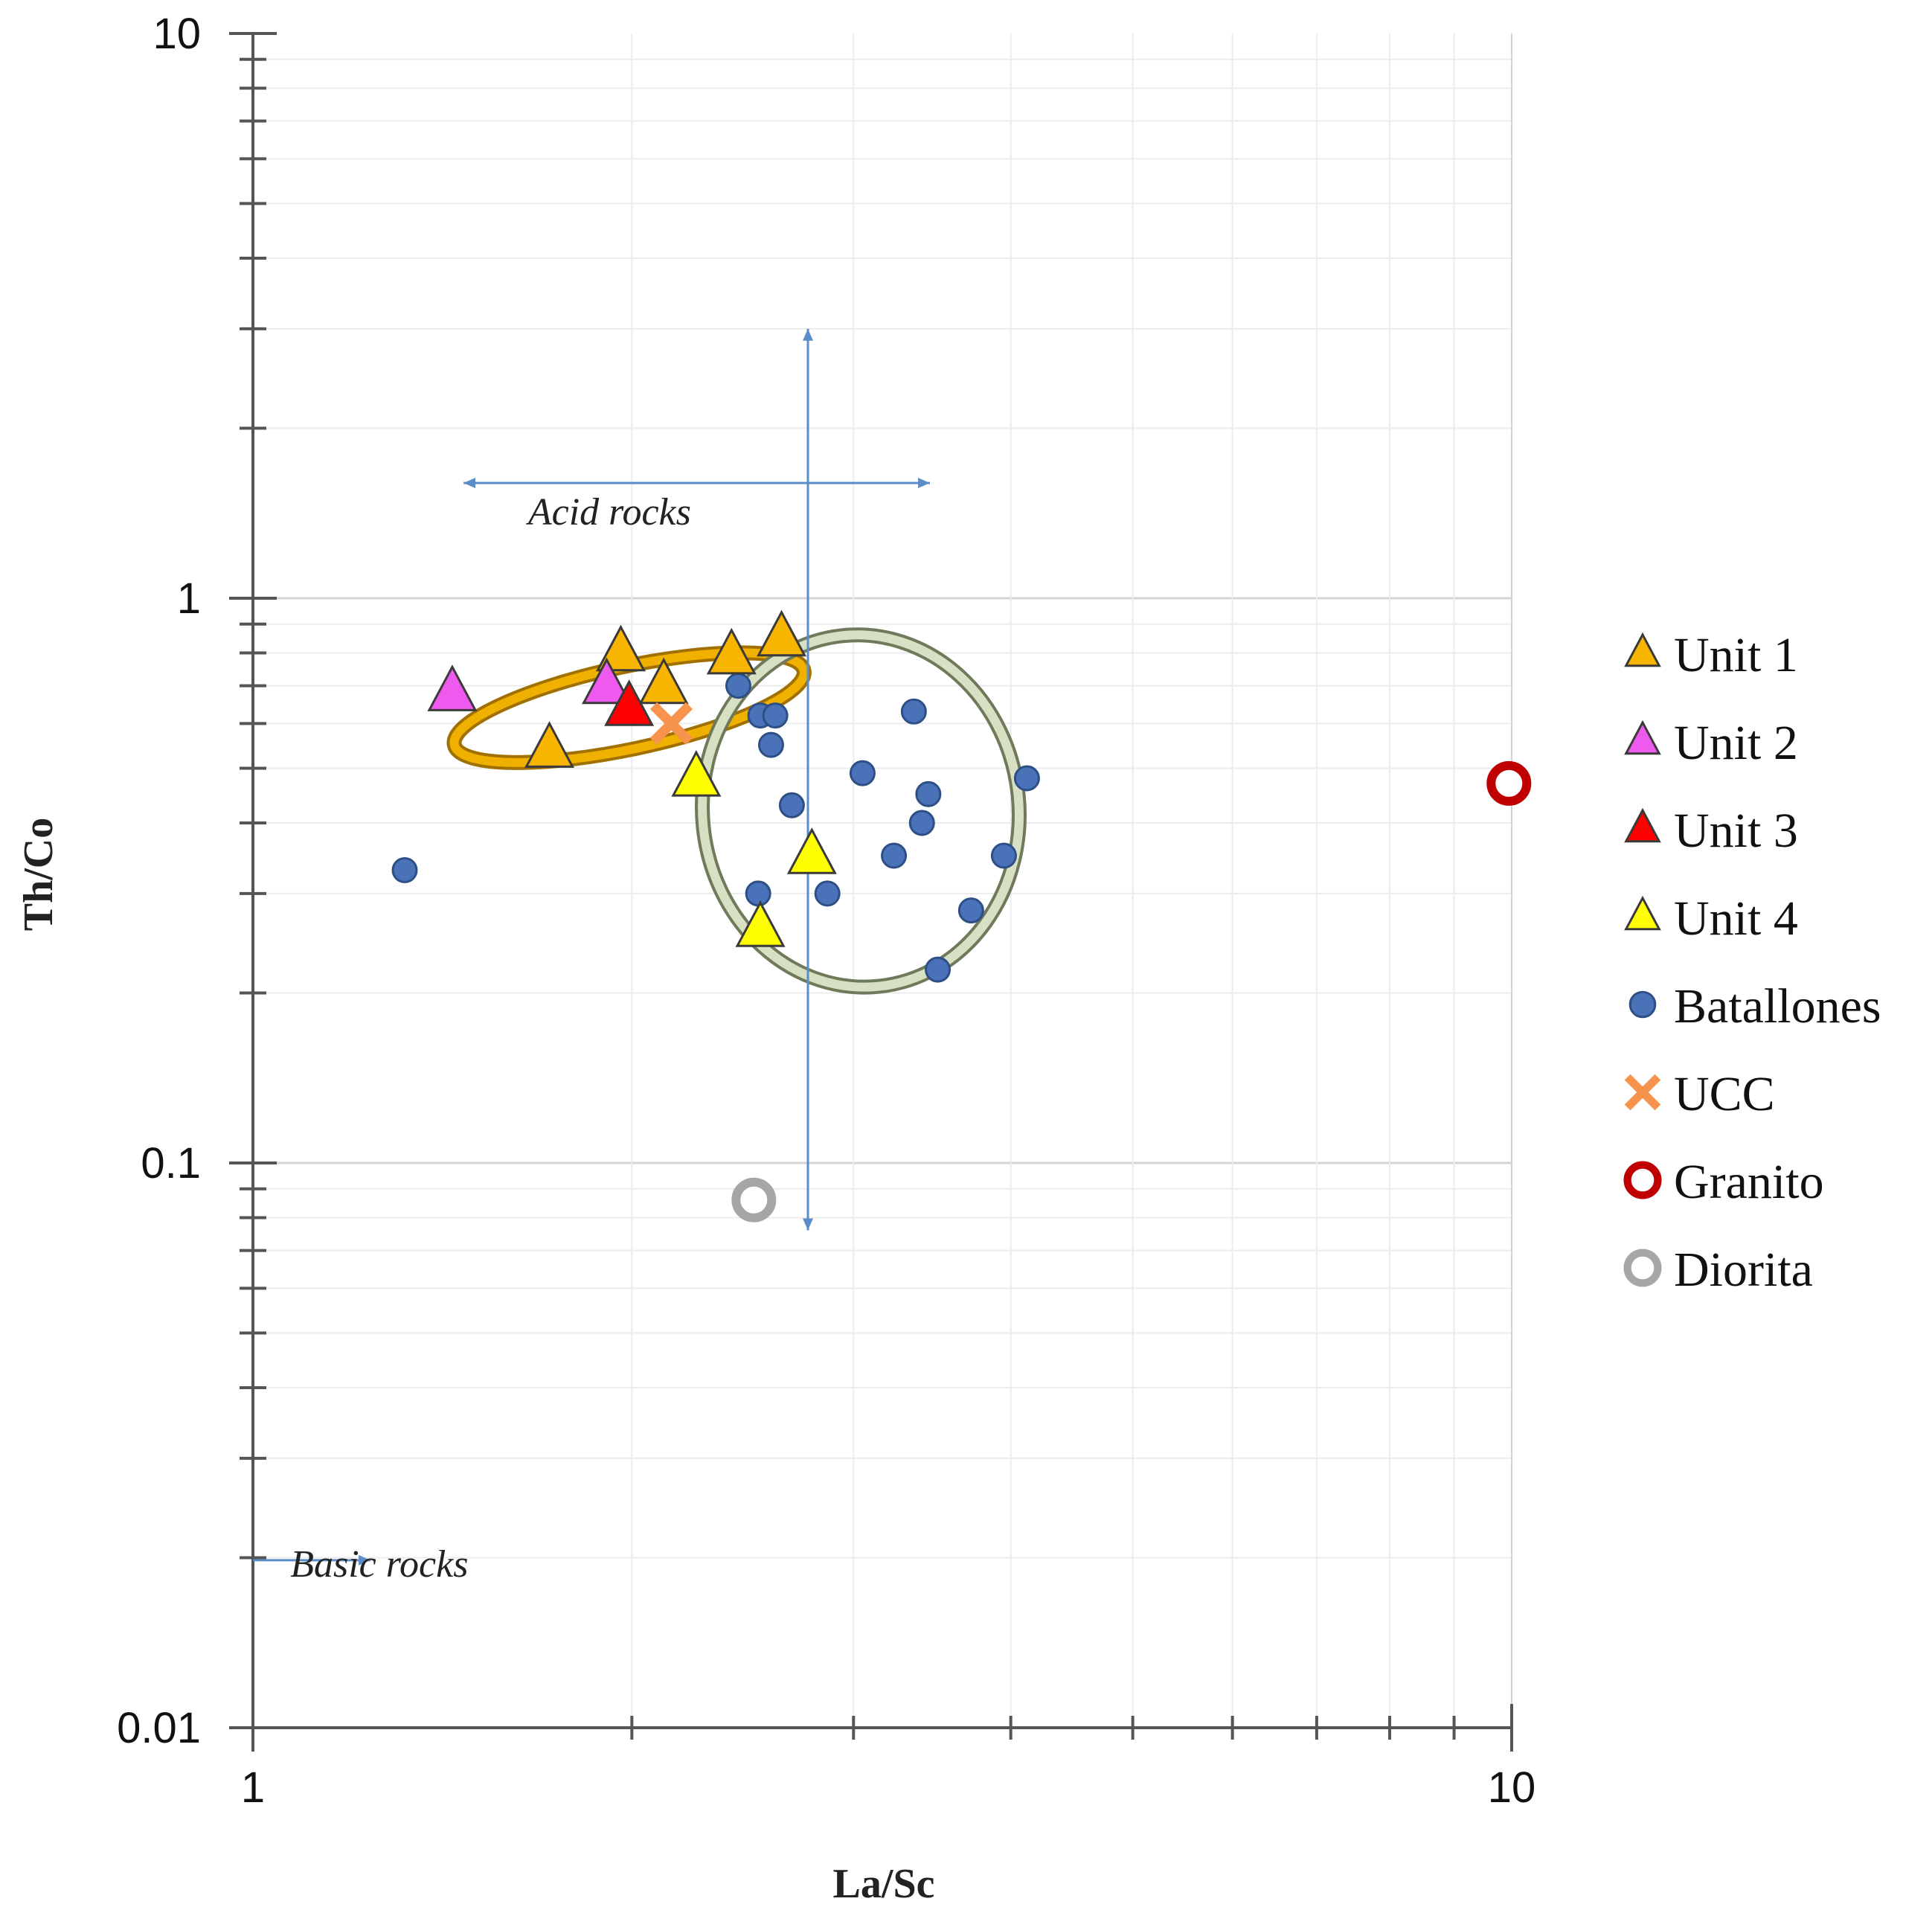 This screenshot has height=1913, width=1932. What do you see at coordinates (1749, 1182) in the screenshot?
I see `legend-label-granito: Granito` at bounding box center [1749, 1182].